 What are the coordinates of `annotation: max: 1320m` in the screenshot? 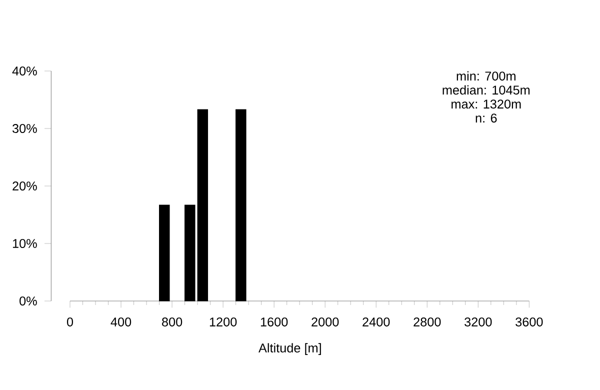 It's located at (486, 104).